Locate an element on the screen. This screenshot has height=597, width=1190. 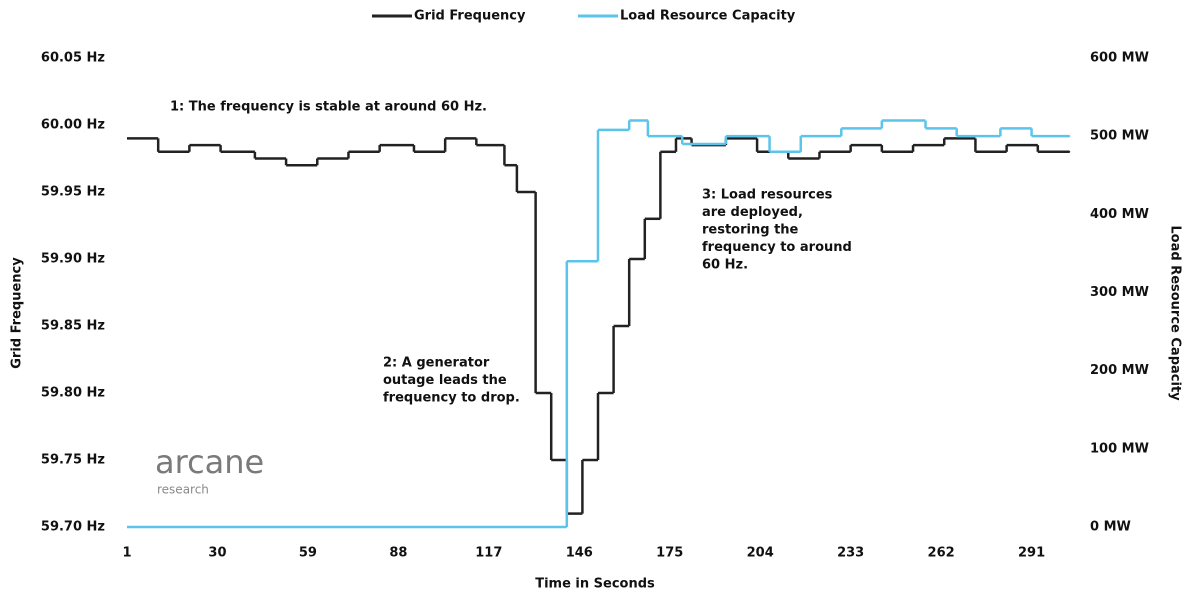
x-tick-label: 291 is located at coordinates (1031, 553).